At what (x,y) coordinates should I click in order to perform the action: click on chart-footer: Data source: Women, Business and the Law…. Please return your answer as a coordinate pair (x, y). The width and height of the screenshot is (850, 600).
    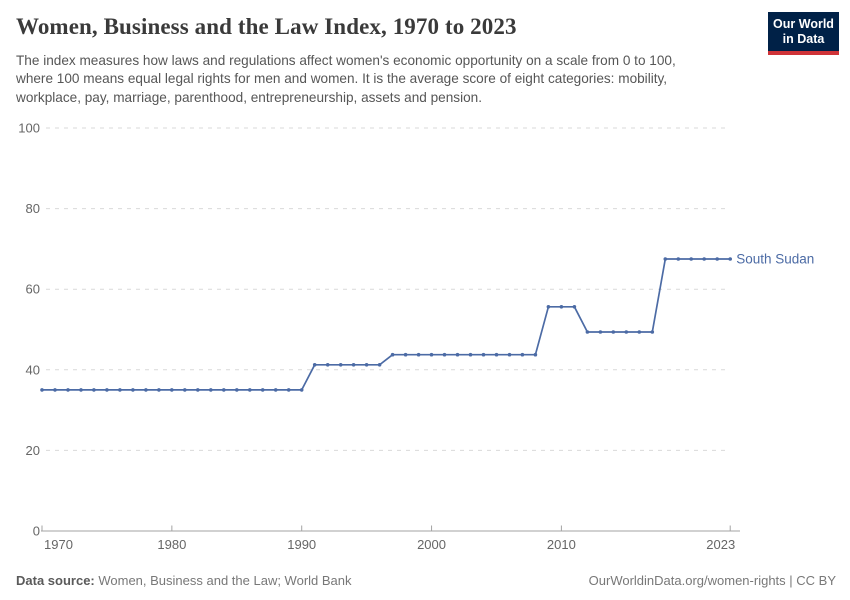
    Looking at the image, I should click on (426, 580).